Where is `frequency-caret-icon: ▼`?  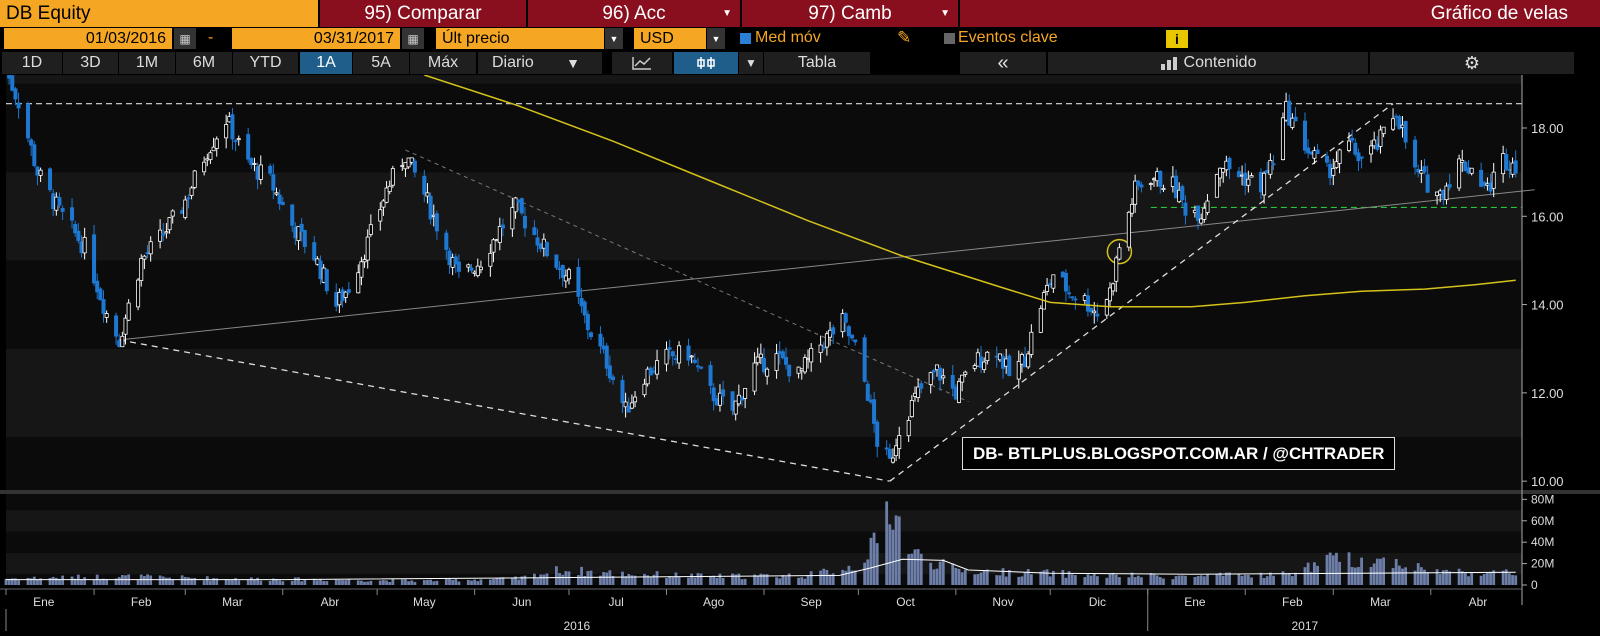 frequency-caret-icon: ▼ is located at coordinates (573, 63).